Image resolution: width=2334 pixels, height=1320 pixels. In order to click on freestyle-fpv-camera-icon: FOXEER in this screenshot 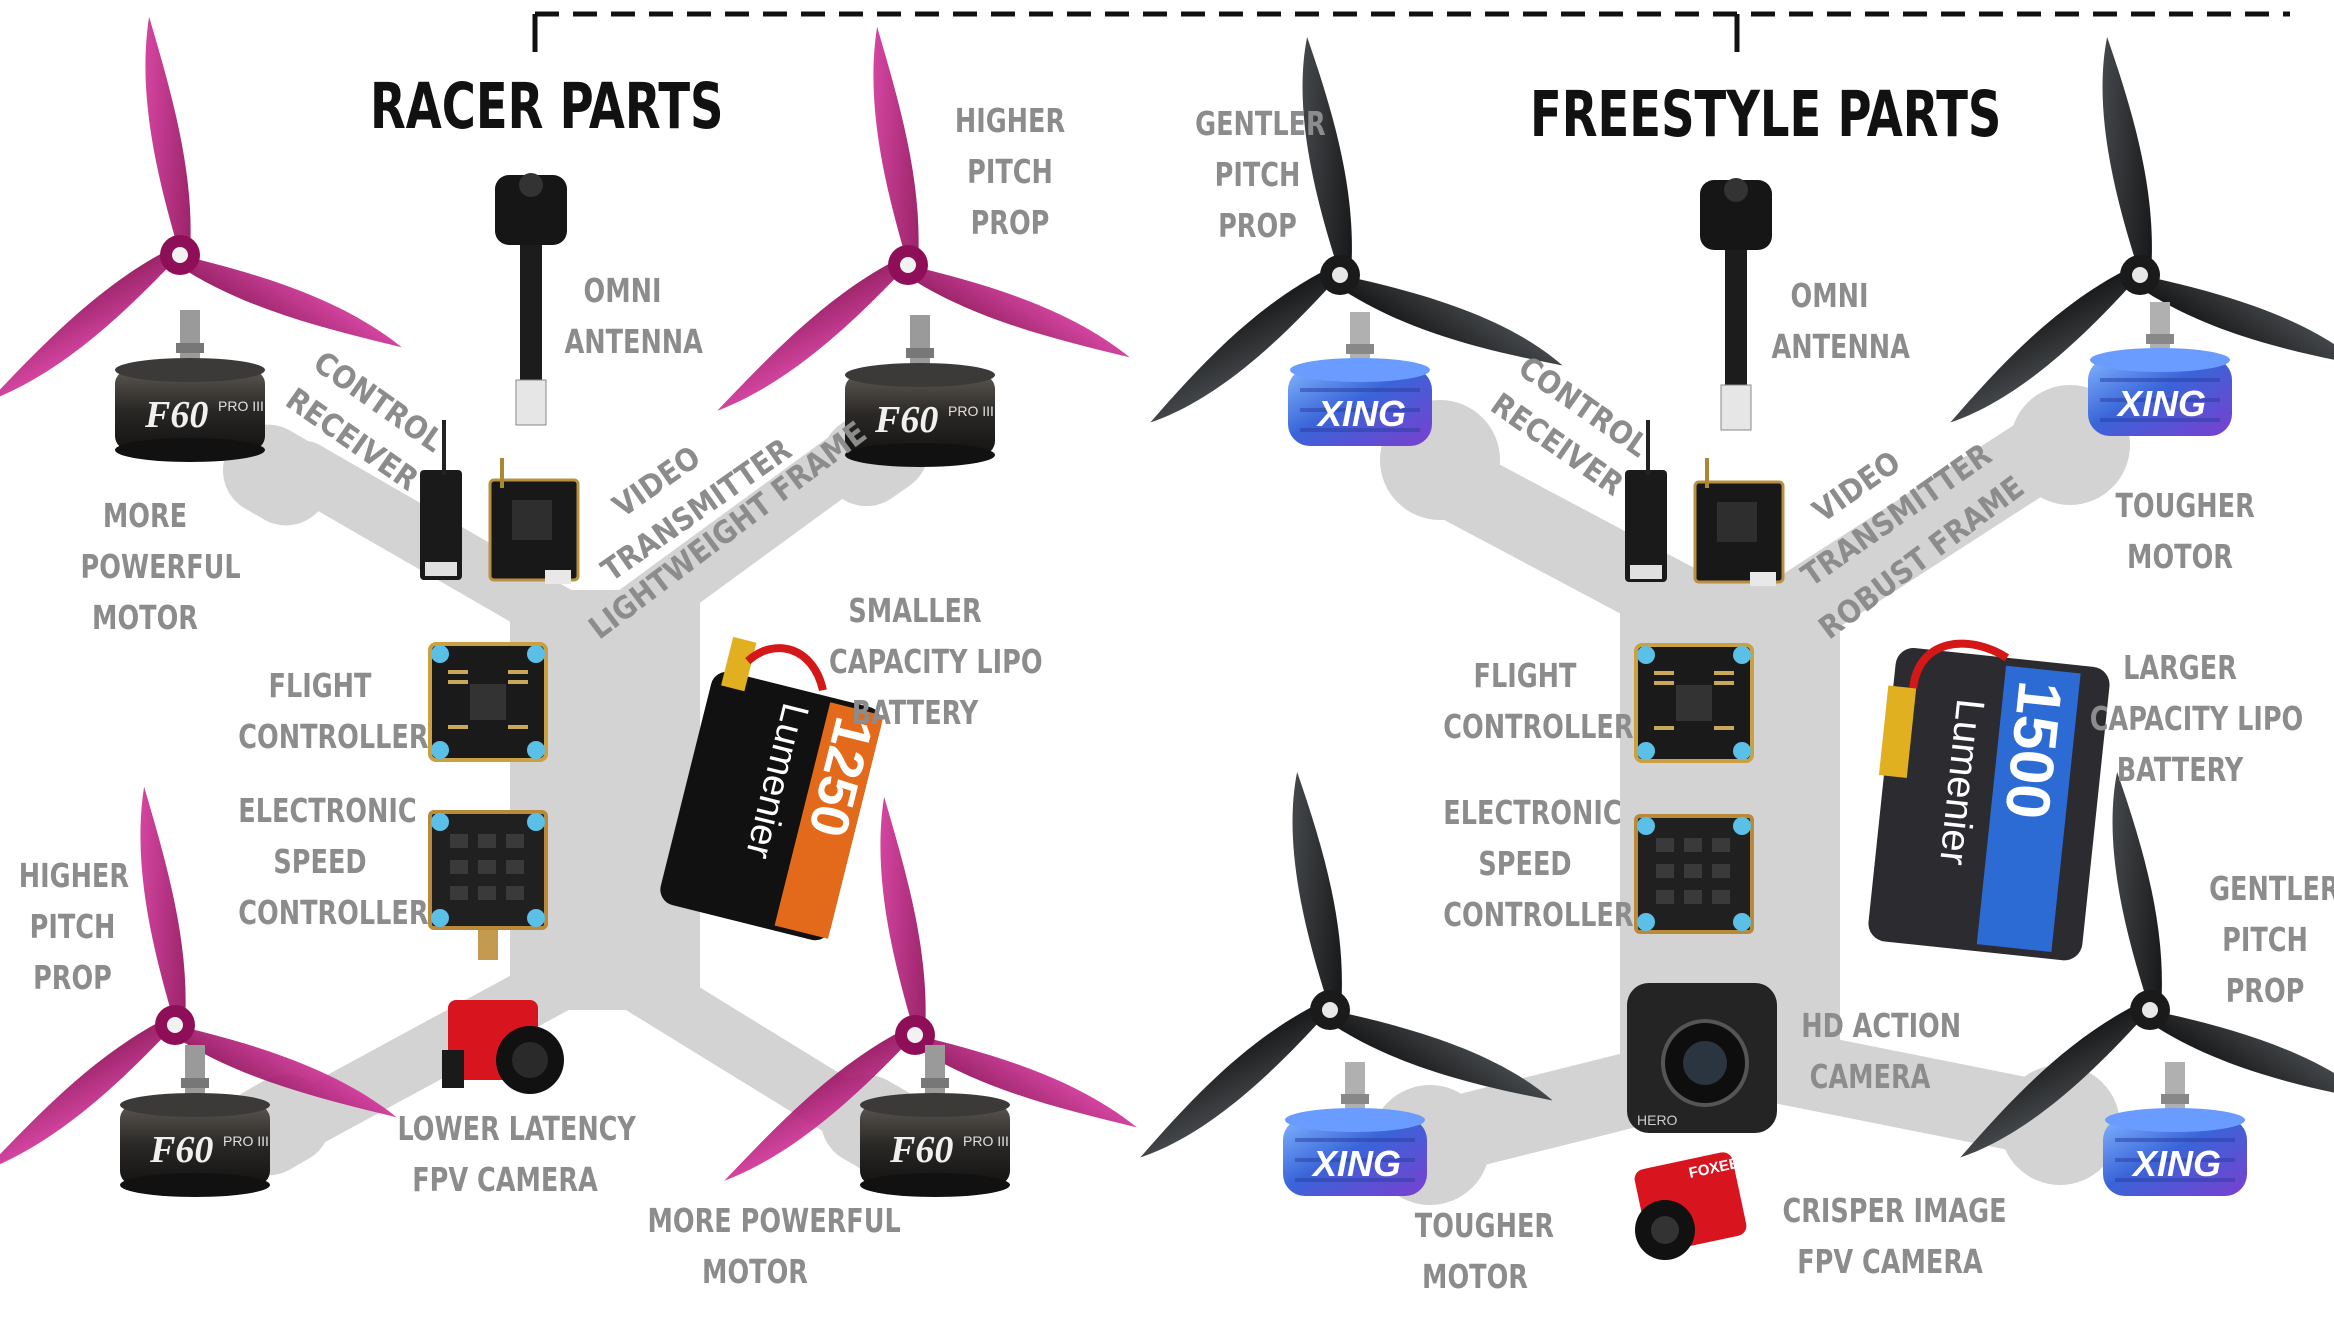, I will do `click(1692, 1206)`.